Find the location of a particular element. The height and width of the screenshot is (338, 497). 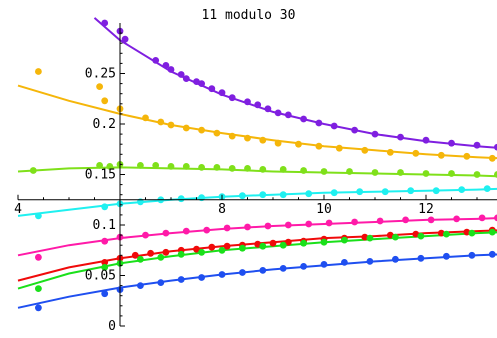

y-tick-label: 0.25 is located at coordinates (100, 74).